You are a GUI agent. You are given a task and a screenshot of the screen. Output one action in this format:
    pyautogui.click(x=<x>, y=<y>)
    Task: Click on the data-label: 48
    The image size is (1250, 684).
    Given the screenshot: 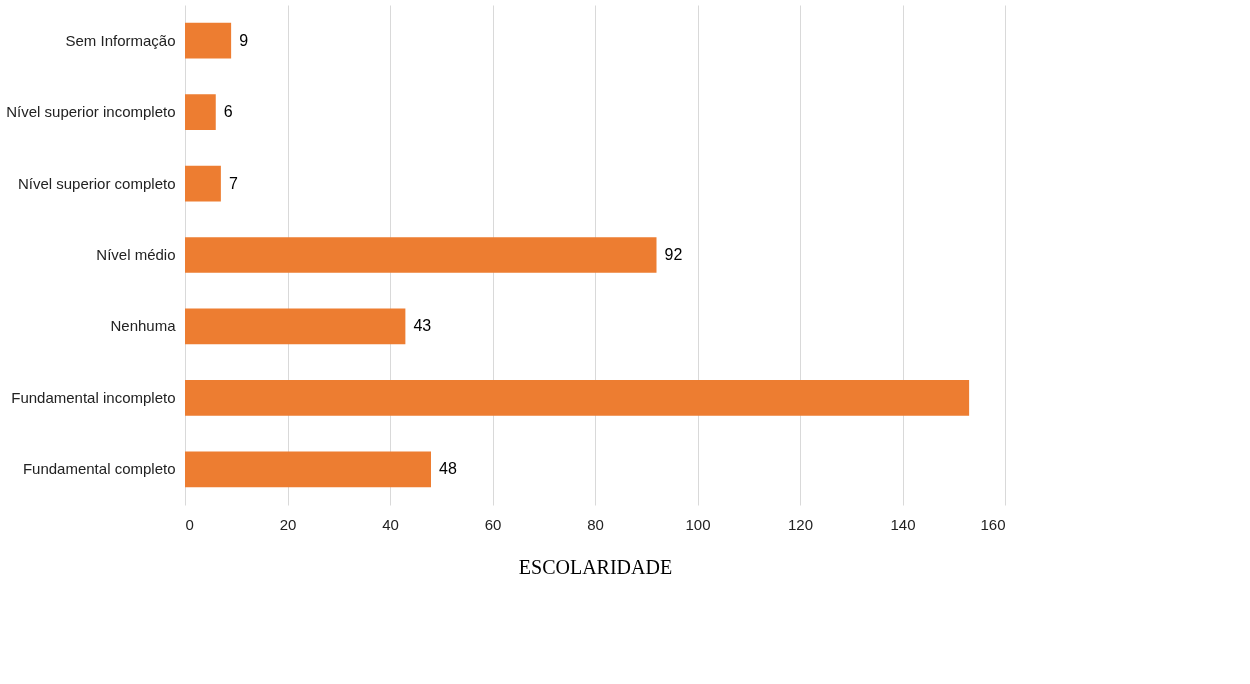 What is the action you would take?
    pyautogui.click(x=448, y=469)
    